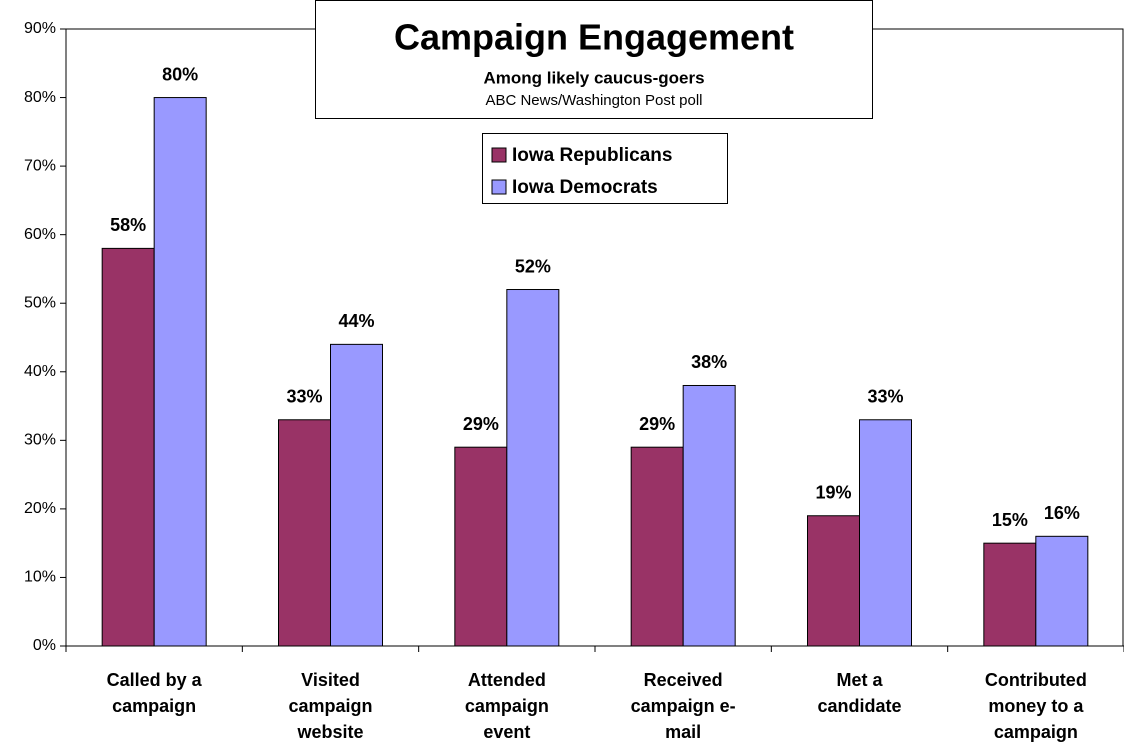  What do you see at coordinates (605, 168) in the screenshot?
I see `legend-box` at bounding box center [605, 168].